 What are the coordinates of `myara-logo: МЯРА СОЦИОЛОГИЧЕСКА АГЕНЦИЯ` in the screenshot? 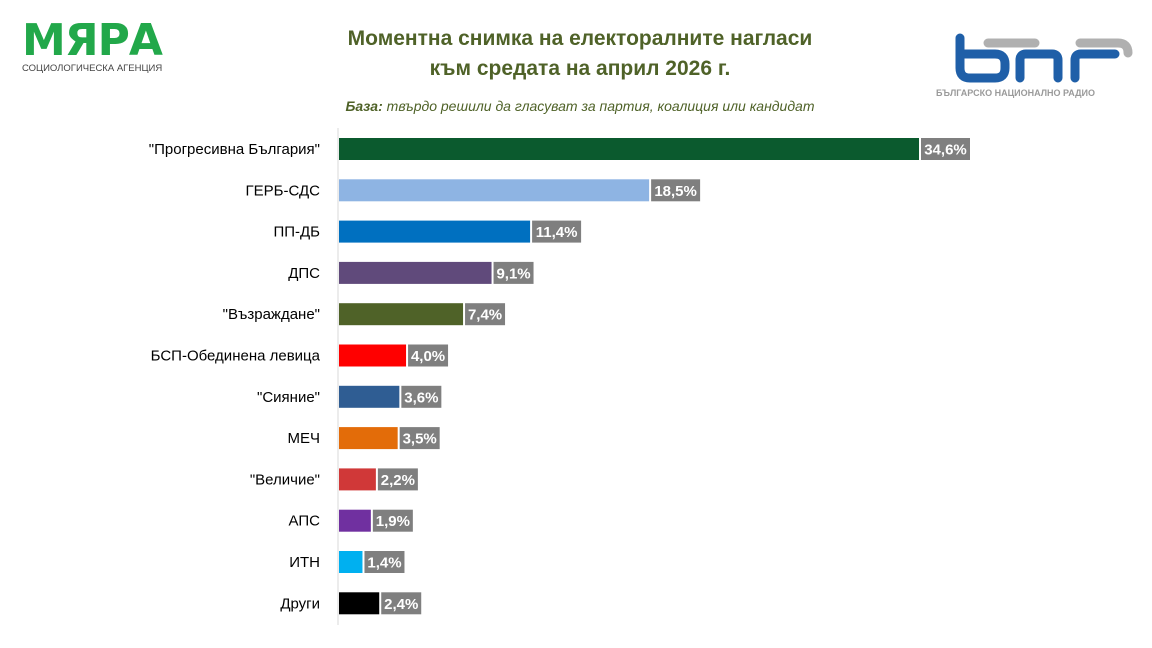 It's located at (92, 45).